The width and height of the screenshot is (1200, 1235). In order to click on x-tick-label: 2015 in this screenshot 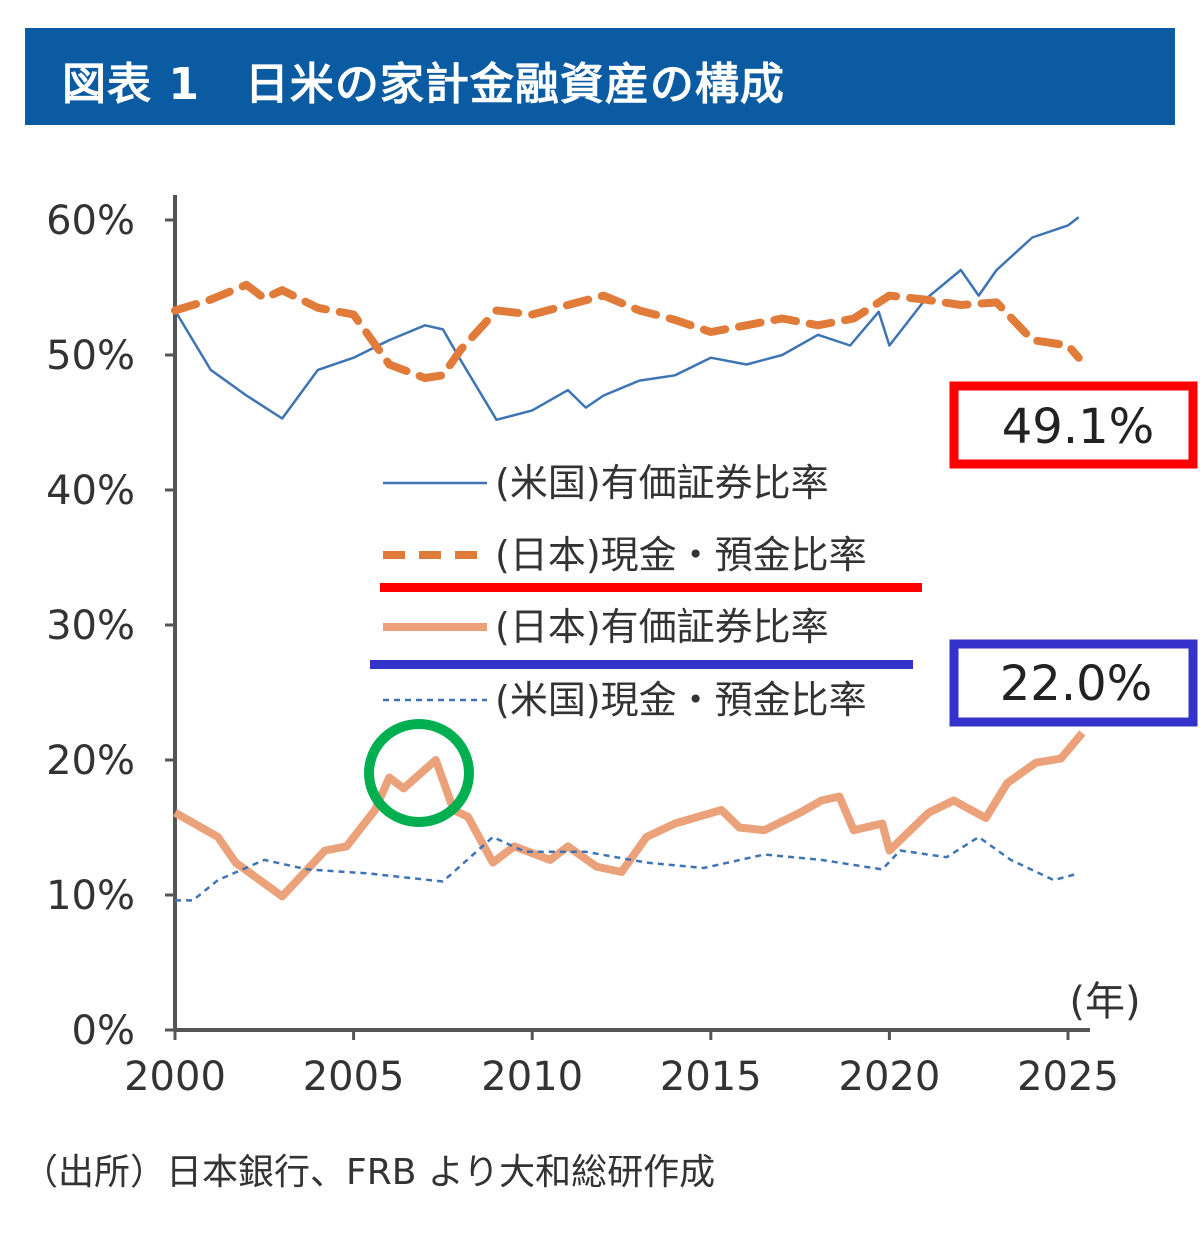, I will do `click(711, 1077)`.